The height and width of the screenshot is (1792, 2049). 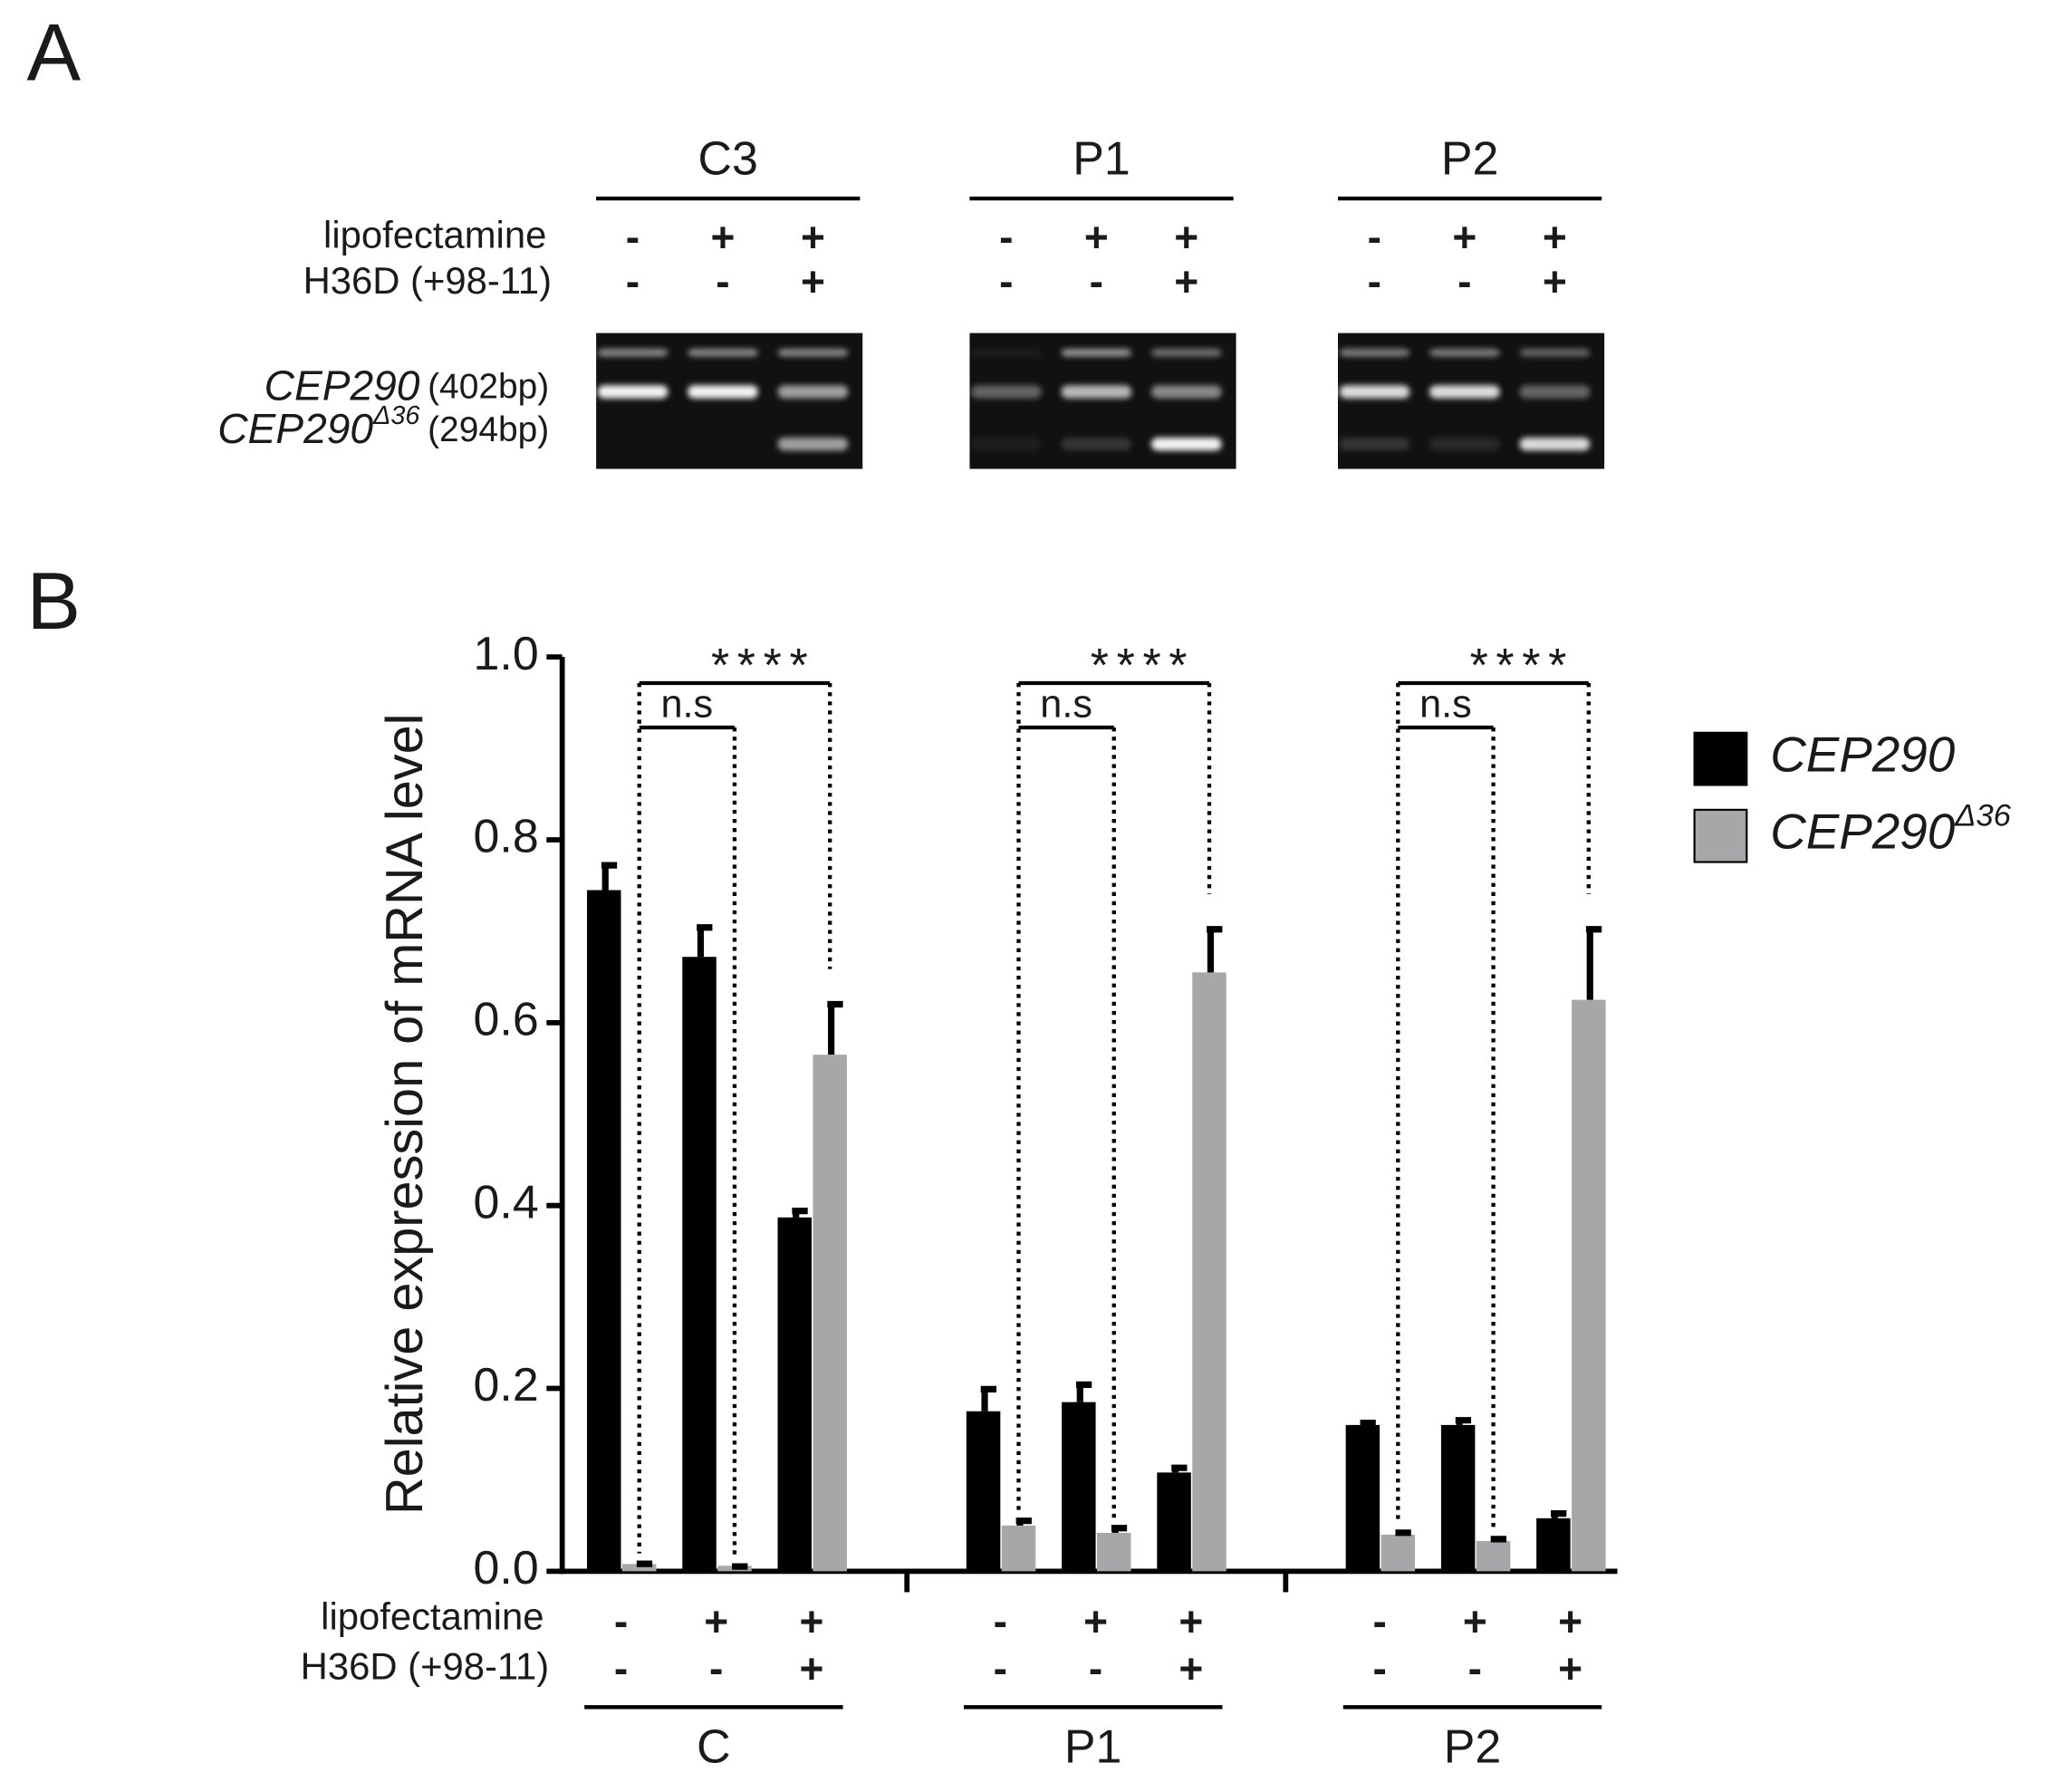 What do you see at coordinates (489, 429) in the screenshot?
I see `band-size: (294bp)` at bounding box center [489, 429].